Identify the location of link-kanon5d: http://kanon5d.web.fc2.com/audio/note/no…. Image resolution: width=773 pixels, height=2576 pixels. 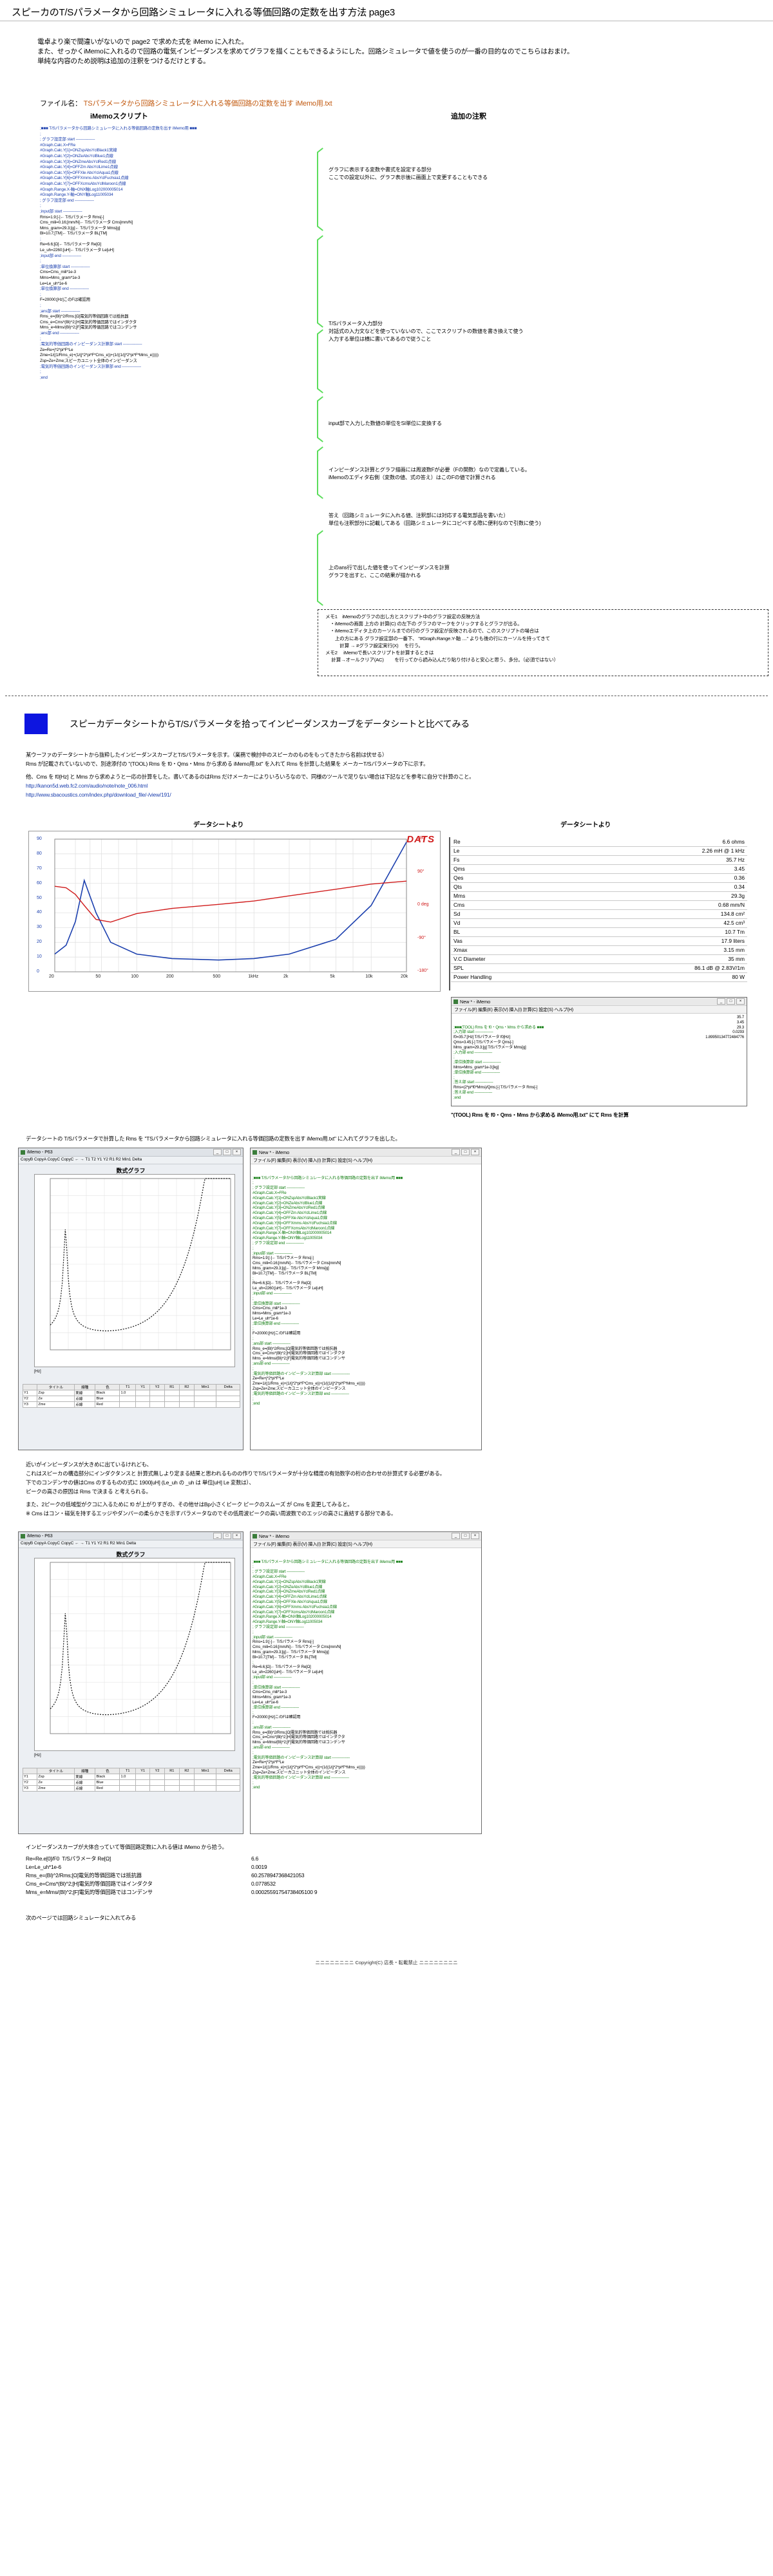
(87, 785).